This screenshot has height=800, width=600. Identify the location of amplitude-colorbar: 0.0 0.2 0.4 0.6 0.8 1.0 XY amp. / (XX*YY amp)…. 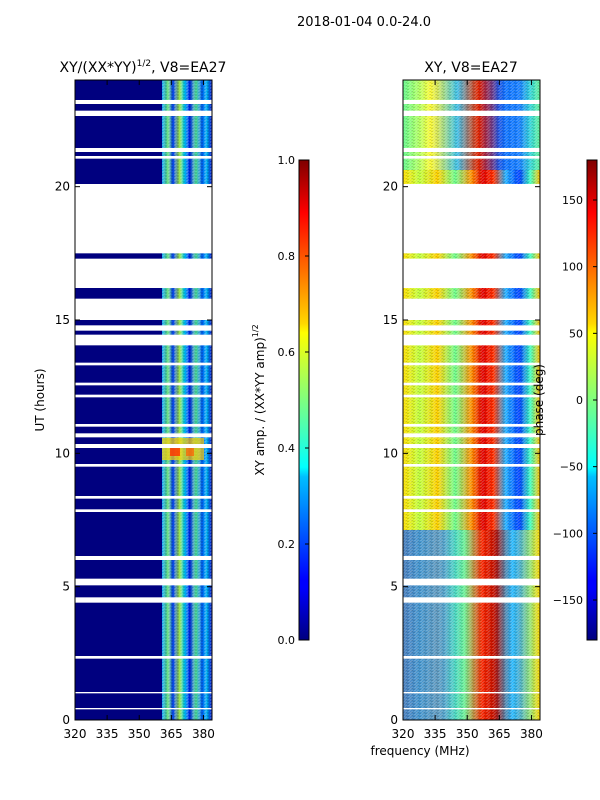
(280, 400).